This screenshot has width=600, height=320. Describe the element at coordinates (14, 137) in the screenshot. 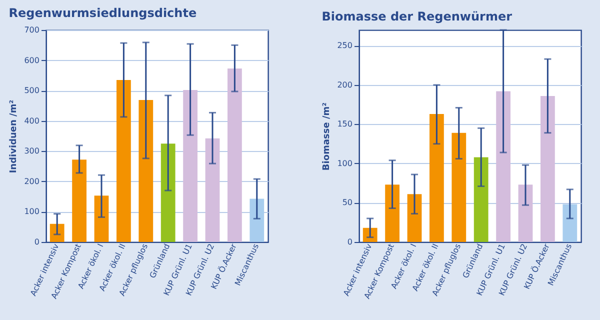

I see `y-axis-title: Individuen /m²` at that location.